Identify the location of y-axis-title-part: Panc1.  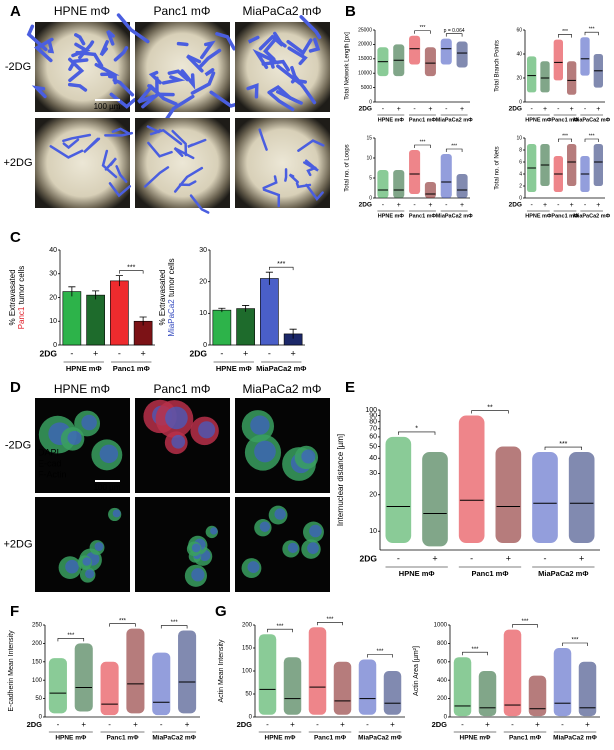
(21, 317).